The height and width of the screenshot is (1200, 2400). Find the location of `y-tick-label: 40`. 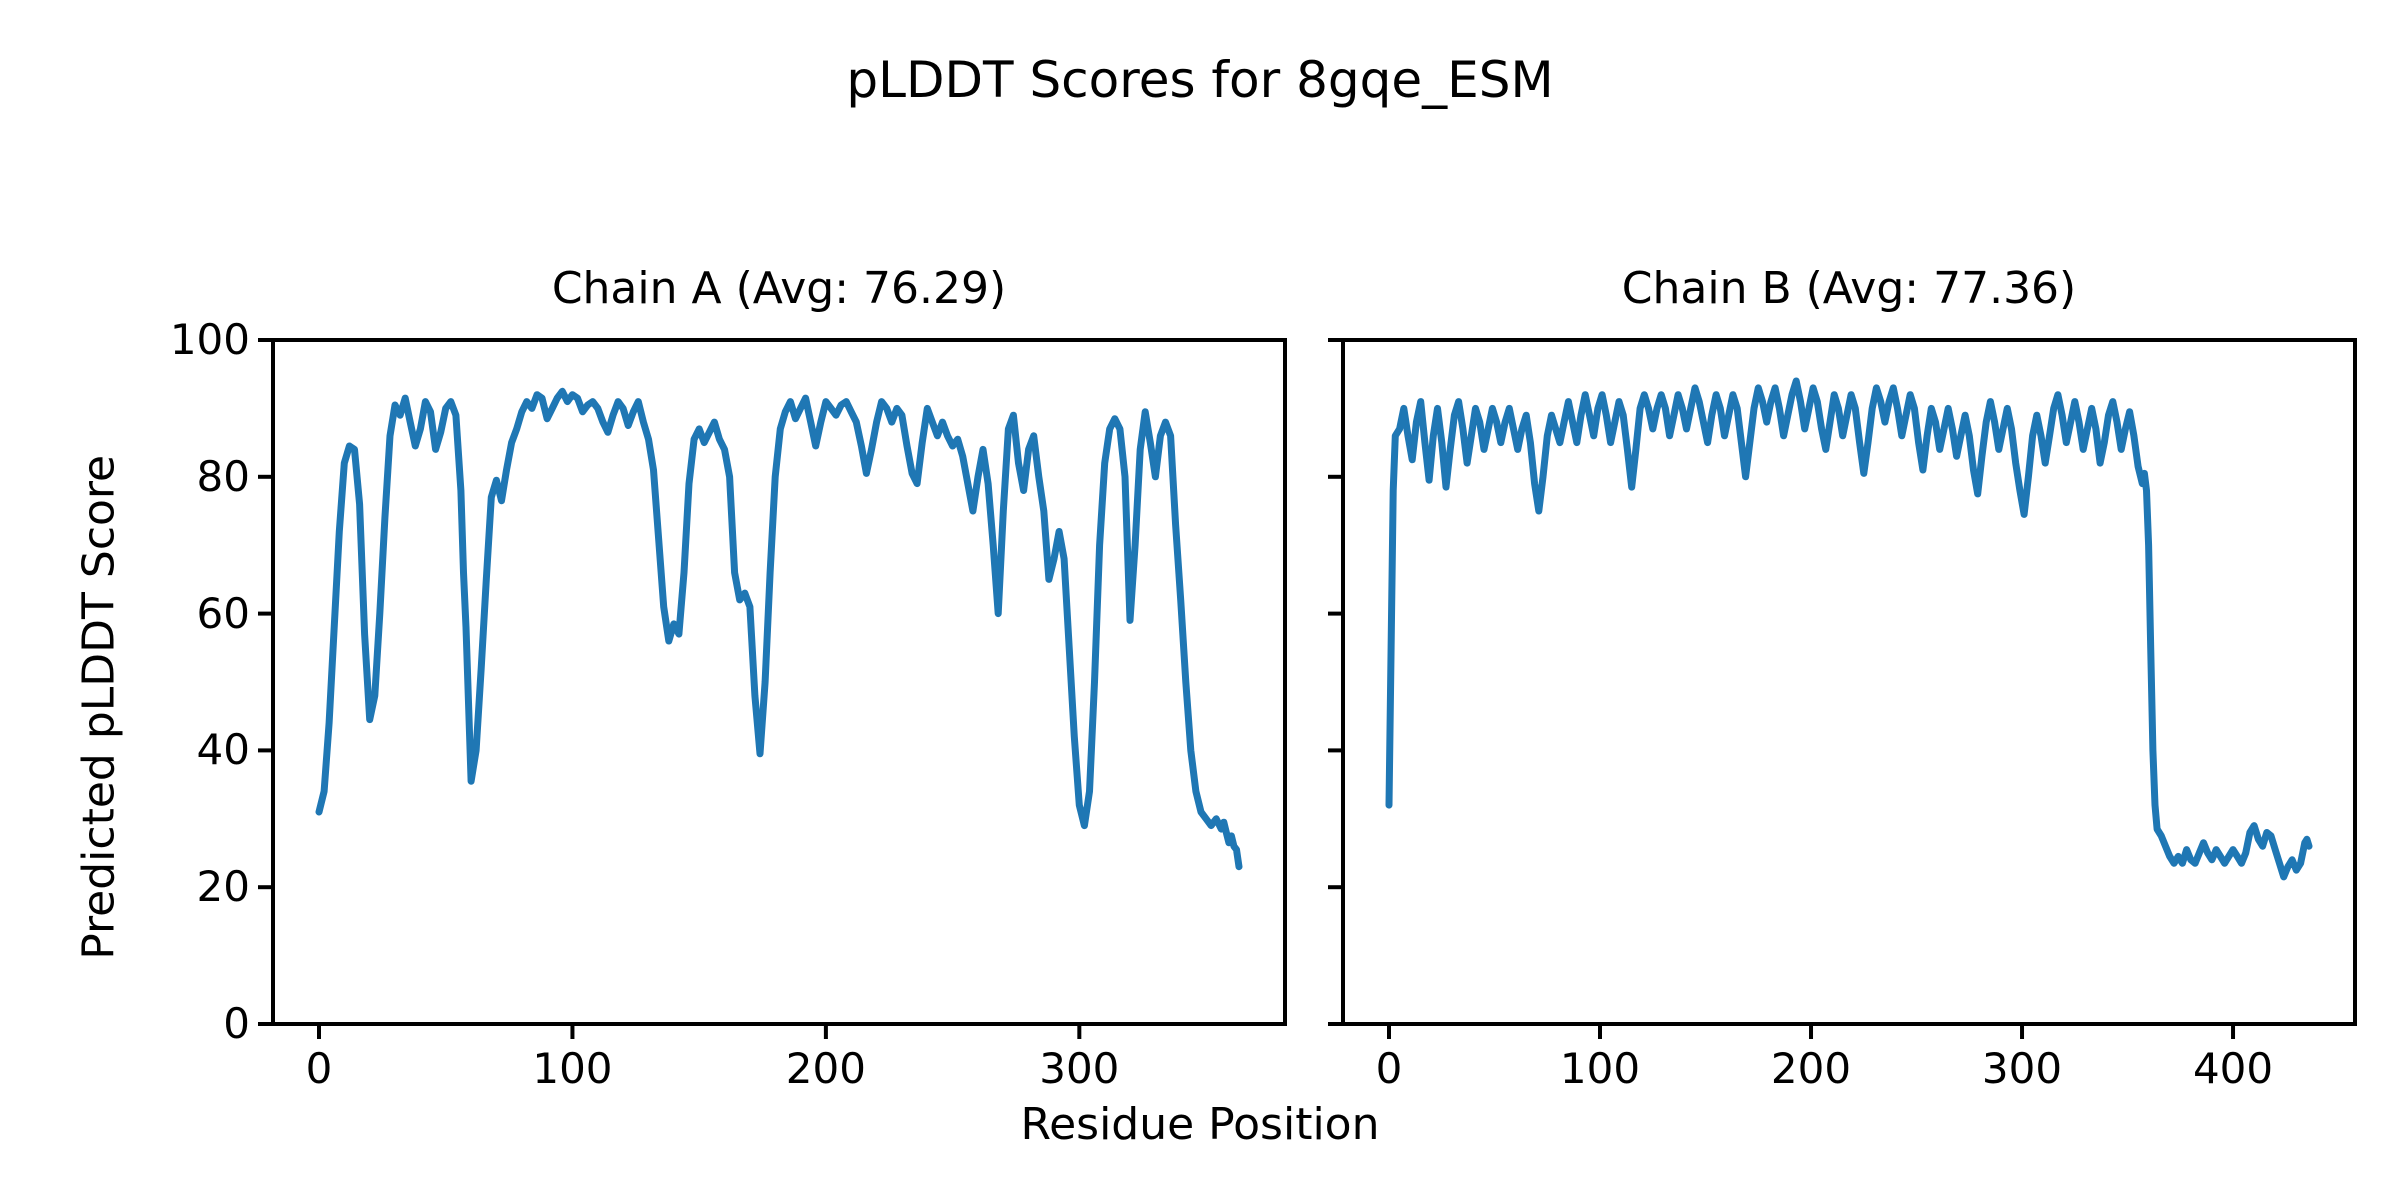

y-tick-label: 40 is located at coordinates (223, 750).